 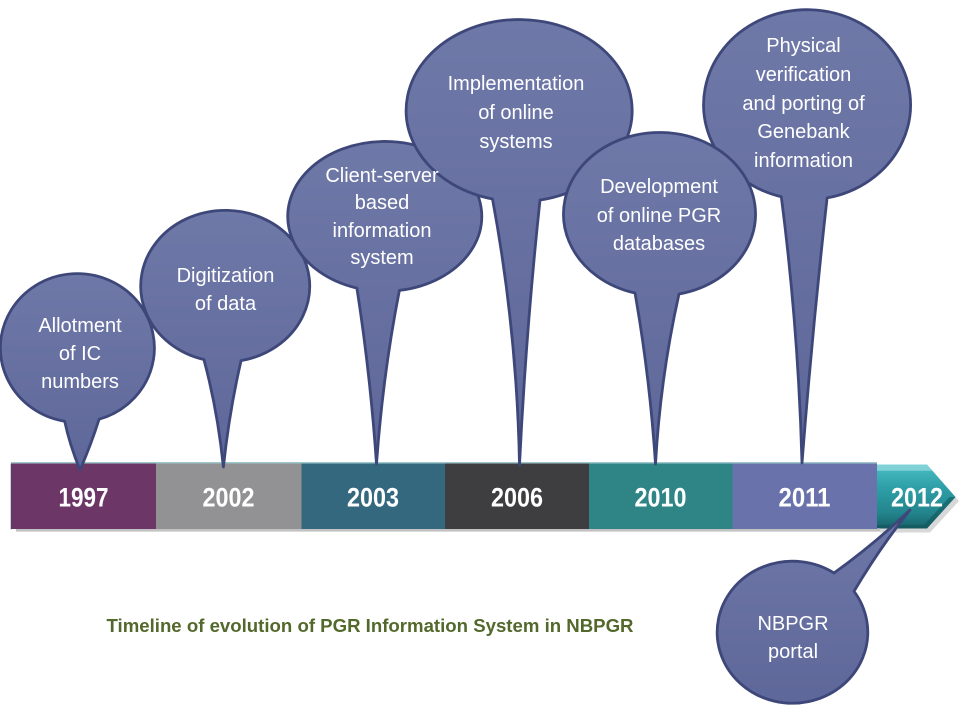 I want to click on svg-text: and porting of, so click(x=803, y=104).